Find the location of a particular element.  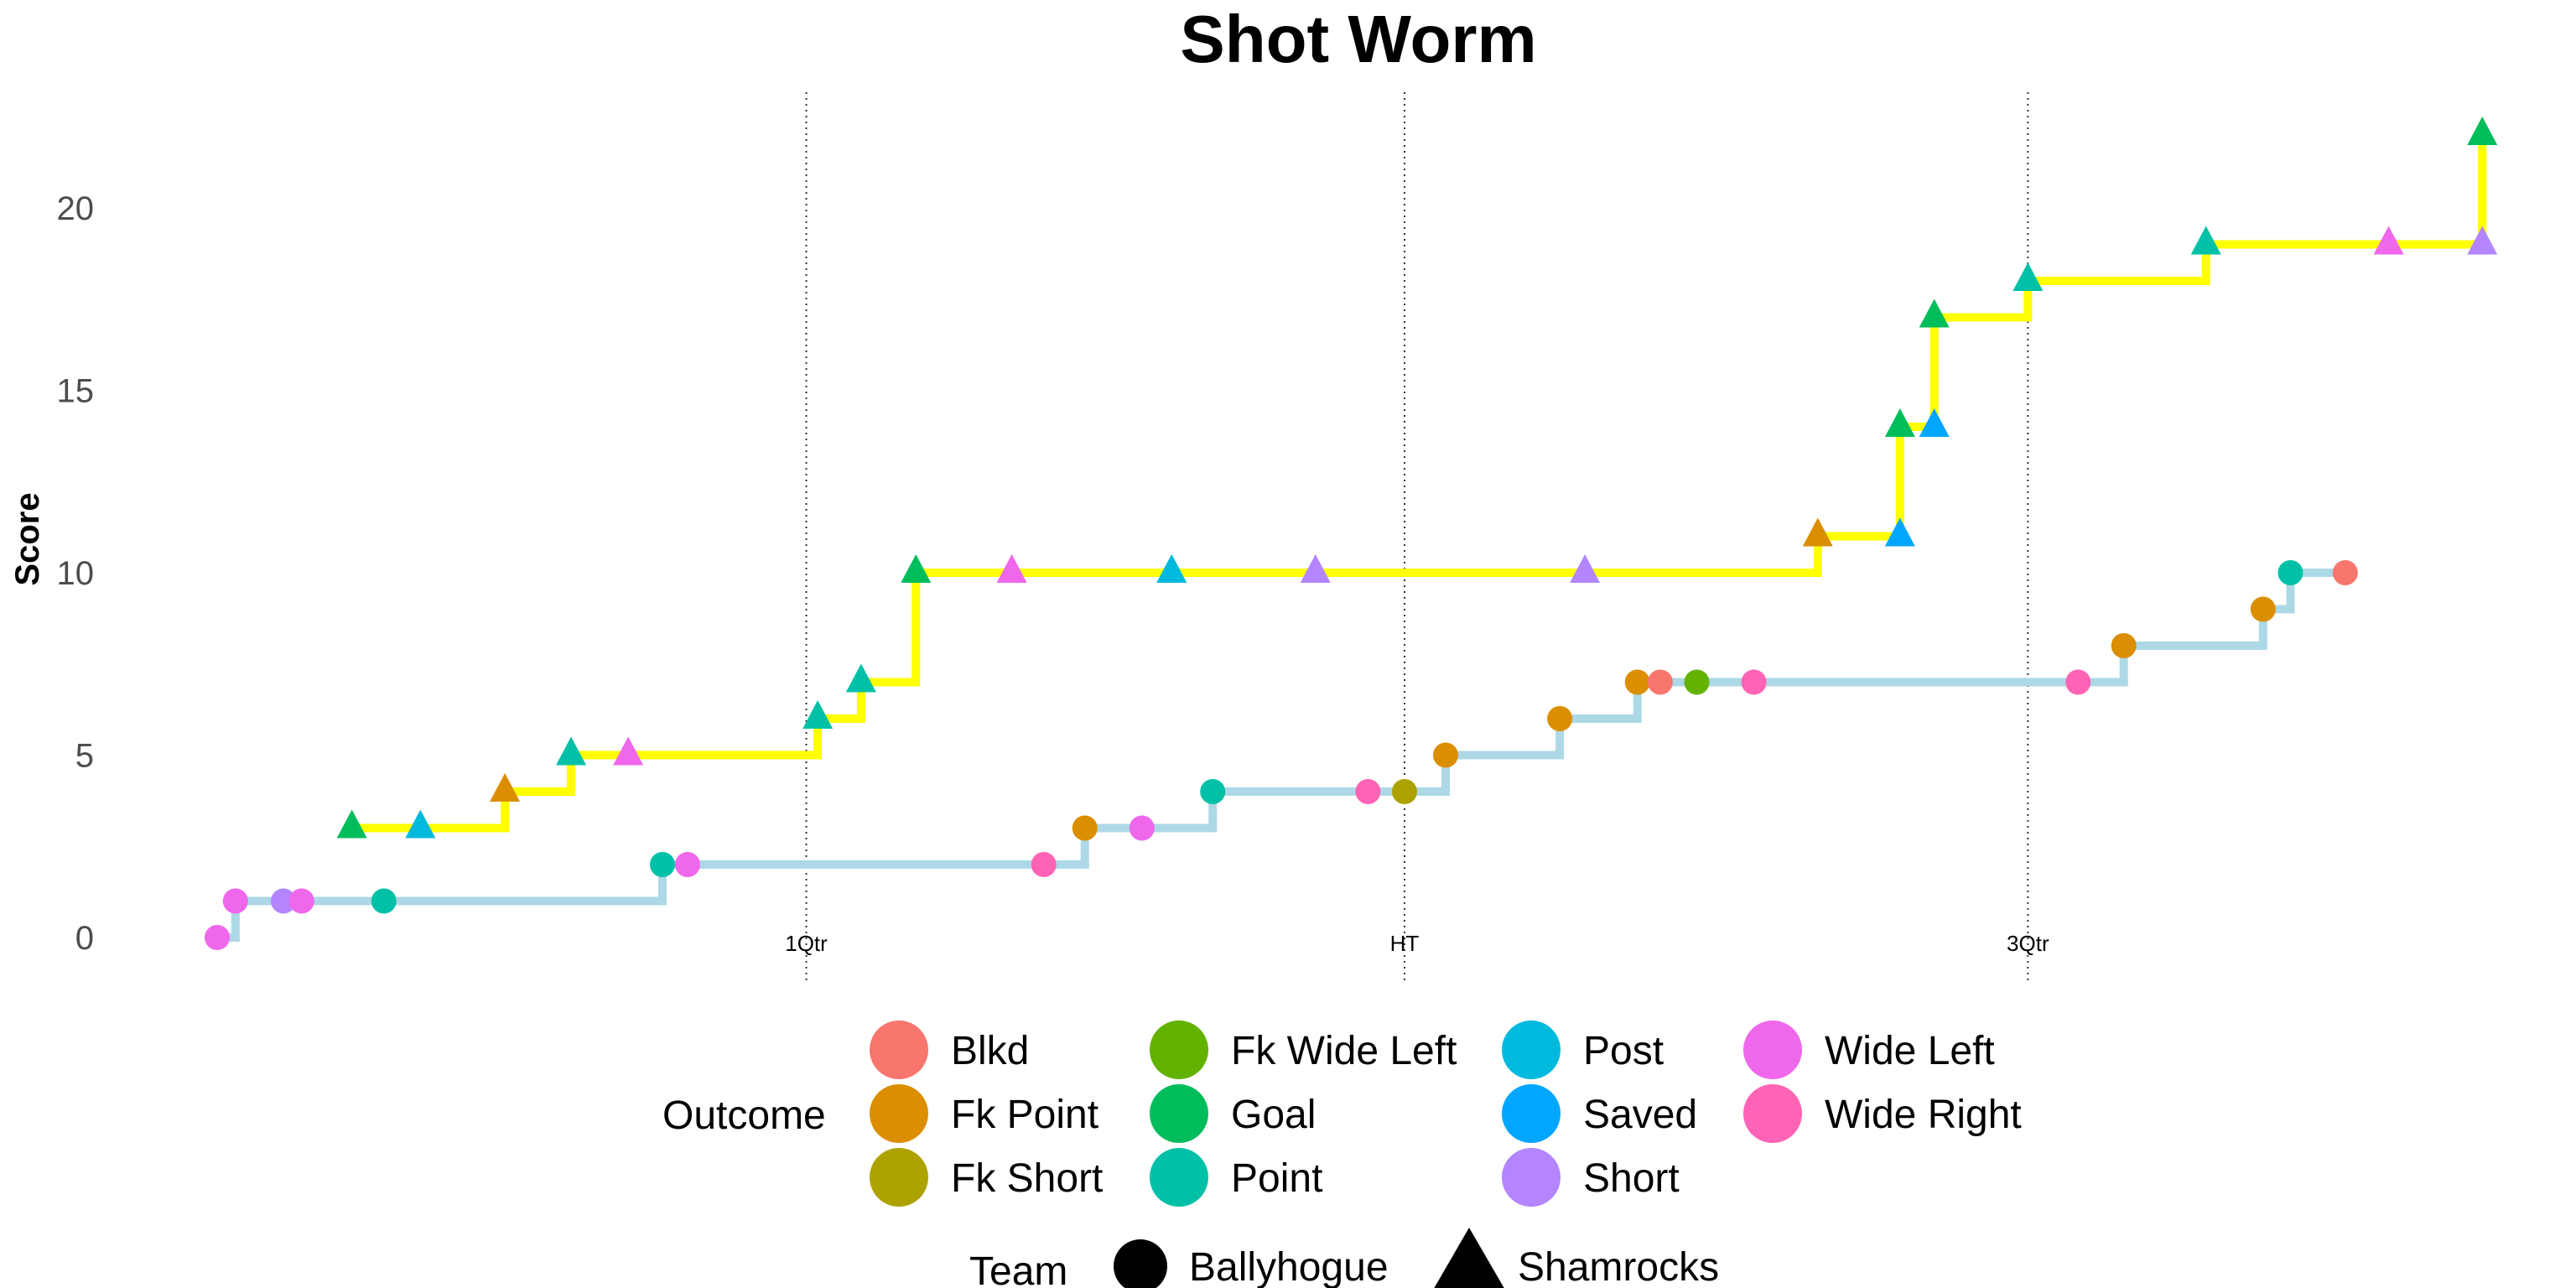

legend-label-saved: Saved is located at coordinates (1640, 1115).